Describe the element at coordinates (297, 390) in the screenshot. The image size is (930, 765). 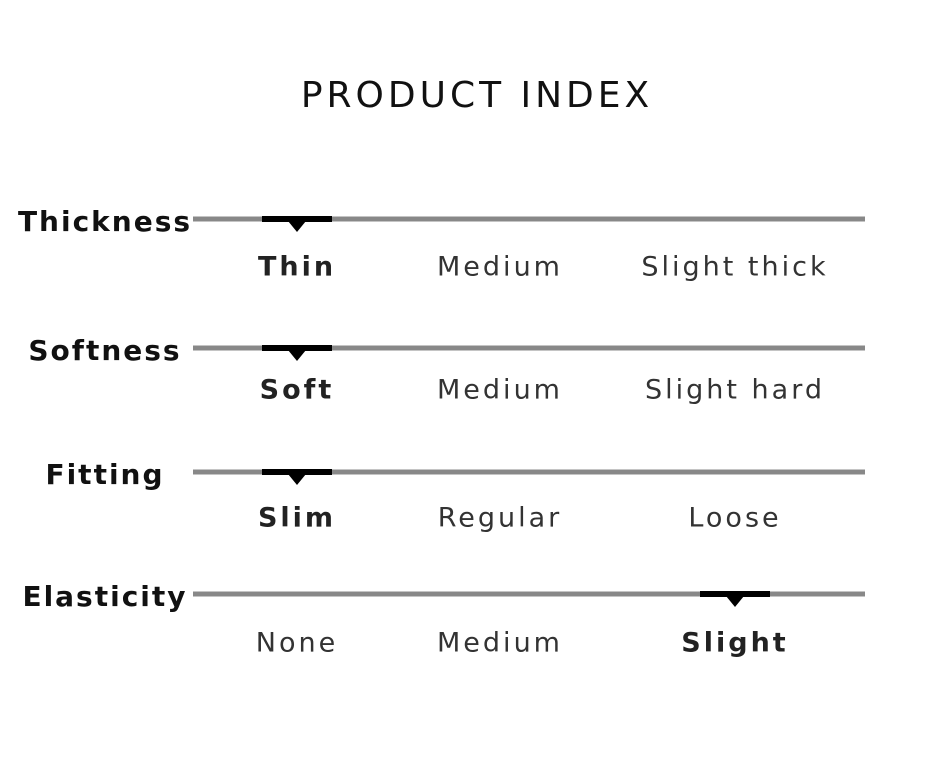
I see `option-selected: Soft` at that location.